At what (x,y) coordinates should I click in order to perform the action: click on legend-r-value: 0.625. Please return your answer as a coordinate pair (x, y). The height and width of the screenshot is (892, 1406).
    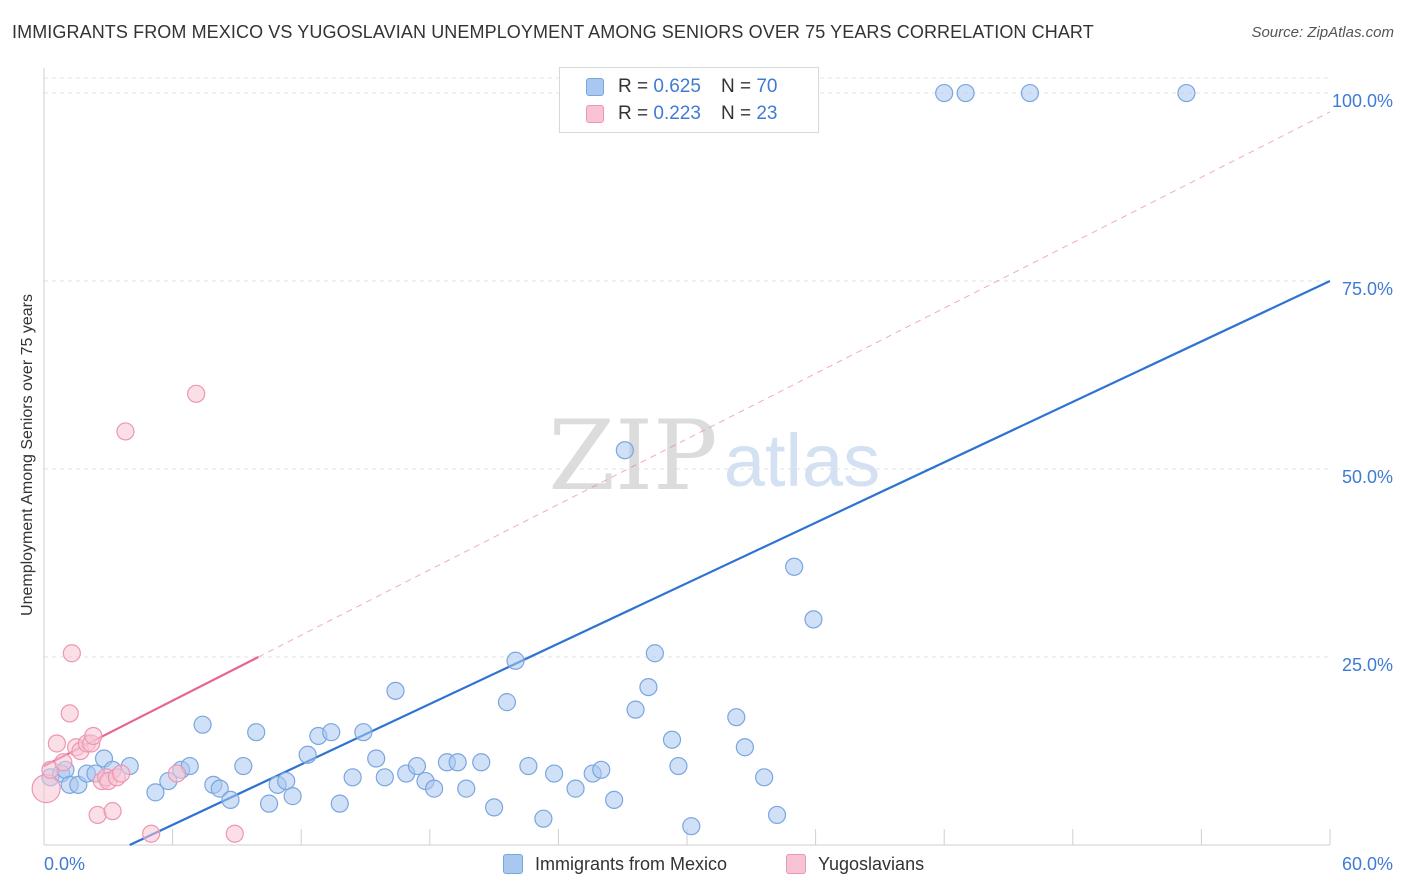
    Looking at the image, I should click on (677, 86).